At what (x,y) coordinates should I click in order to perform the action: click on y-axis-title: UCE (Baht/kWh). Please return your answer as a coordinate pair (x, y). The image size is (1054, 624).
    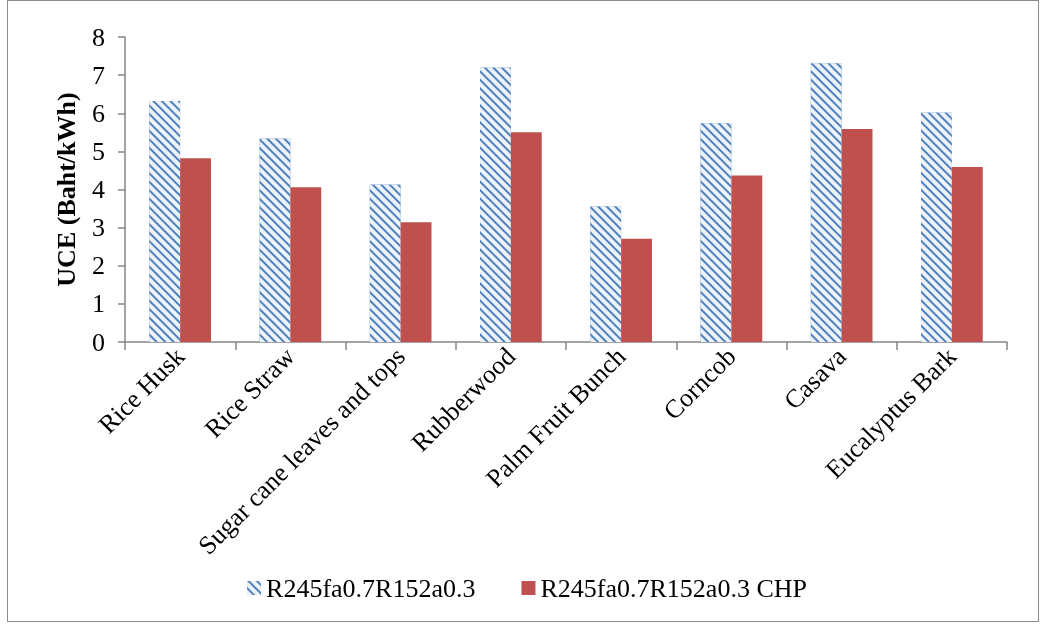
    Looking at the image, I should click on (66, 189).